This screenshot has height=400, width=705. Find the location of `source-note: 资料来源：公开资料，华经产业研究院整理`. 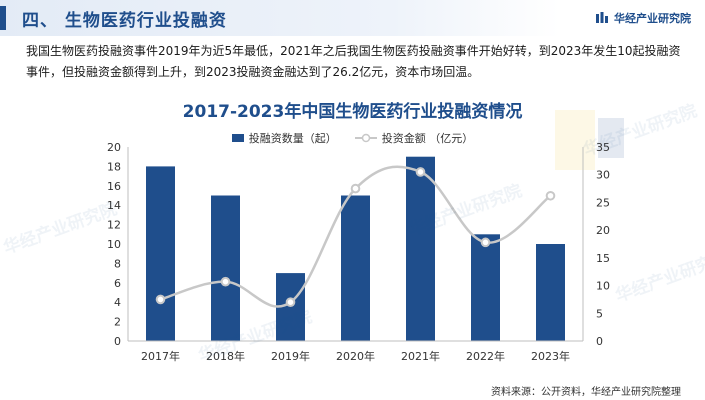

source-note: 资料来源：公开资料，华经产业研究院整理 is located at coordinates (586, 392).